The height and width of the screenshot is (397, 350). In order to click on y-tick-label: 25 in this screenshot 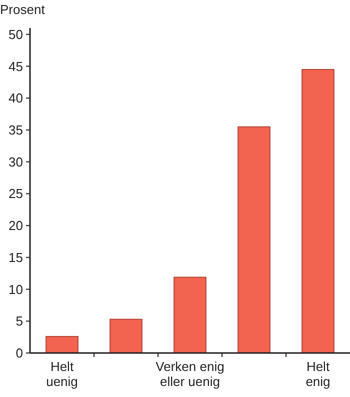, I will do `click(15, 194)`.